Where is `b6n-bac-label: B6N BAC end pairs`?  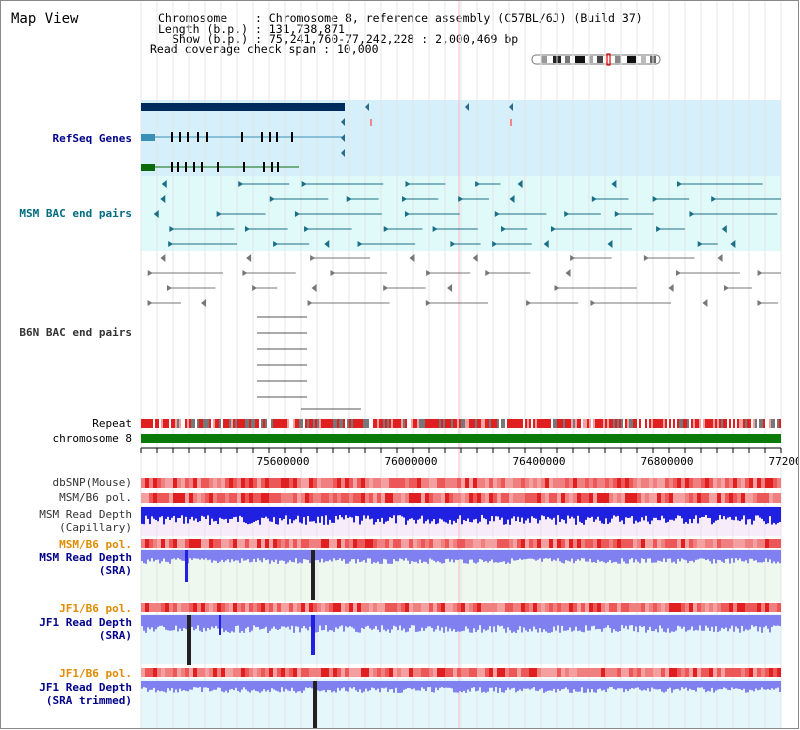 b6n-bac-label: B6N BAC end pairs is located at coordinates (75, 332).